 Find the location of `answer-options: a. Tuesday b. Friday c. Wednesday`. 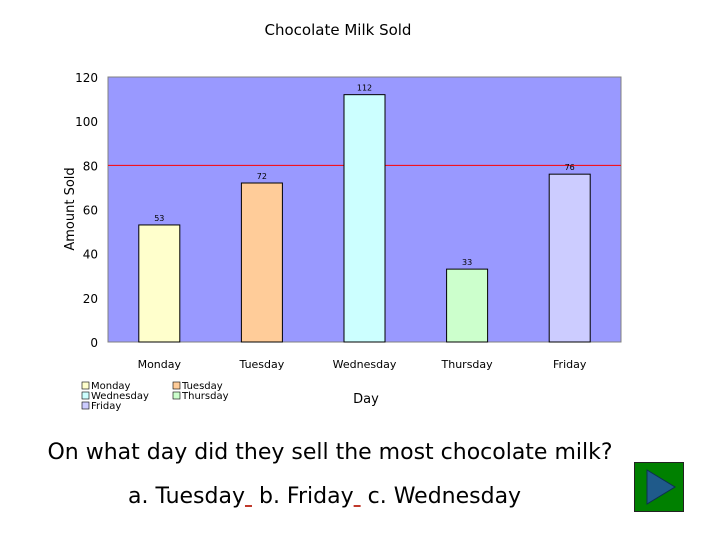

answer-options: a. Tuesday b. Friday c. Wednesday is located at coordinates (324, 496).